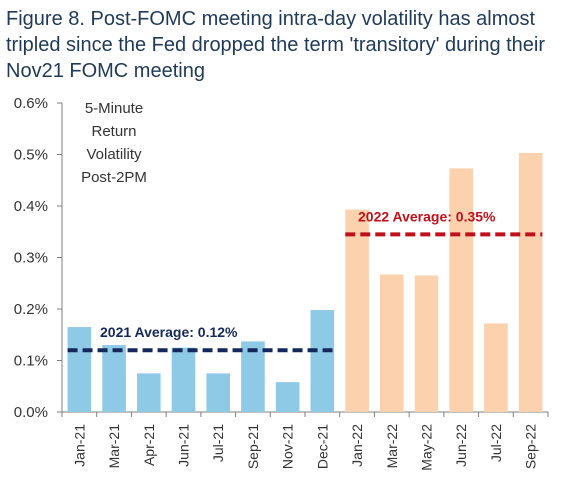 This screenshot has height=480, width=562. Describe the element at coordinates (114, 446) in the screenshot. I see `x-tick-label: Mar-21` at that location.